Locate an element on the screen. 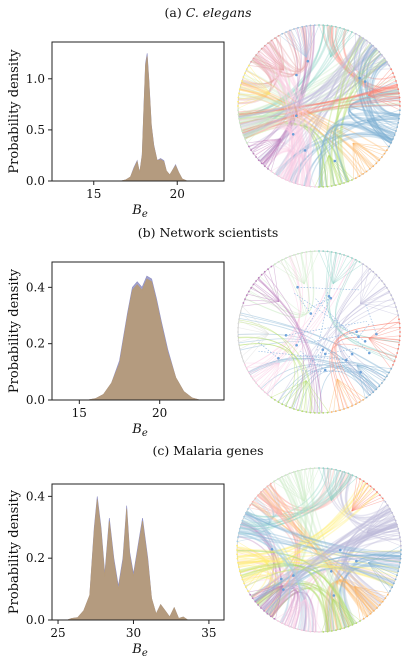 This screenshot has height=672, width=416. panel-a-title: (a) C. elegans is located at coordinates (208, 12).